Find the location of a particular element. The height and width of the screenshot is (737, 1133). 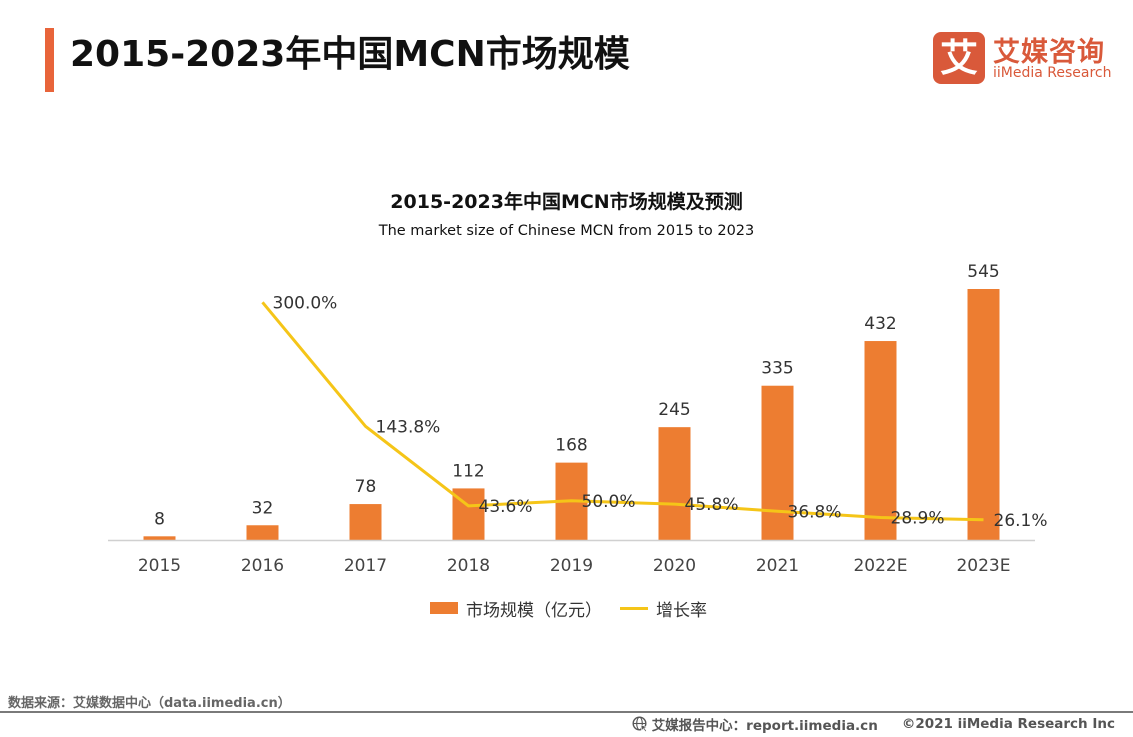

bar-label-2018: 112 is located at coordinates (468, 471).